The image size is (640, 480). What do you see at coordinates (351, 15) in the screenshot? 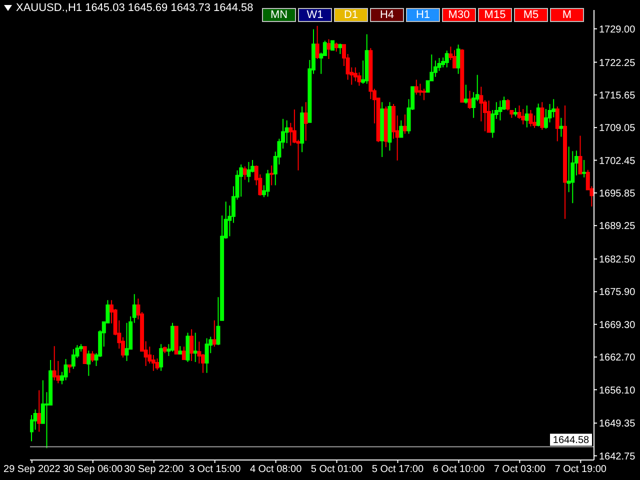
I see `annotation: D1` at bounding box center [351, 15].